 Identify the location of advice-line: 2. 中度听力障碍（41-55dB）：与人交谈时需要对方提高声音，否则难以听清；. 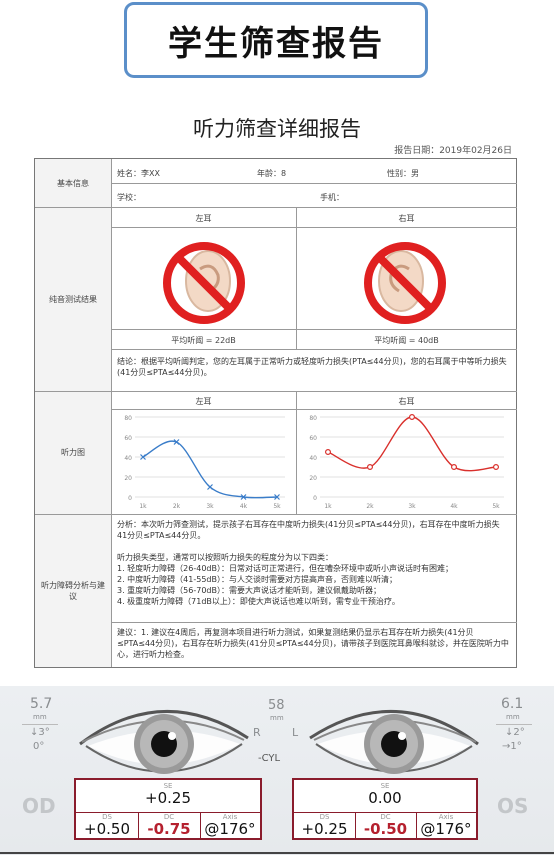
(257, 579).